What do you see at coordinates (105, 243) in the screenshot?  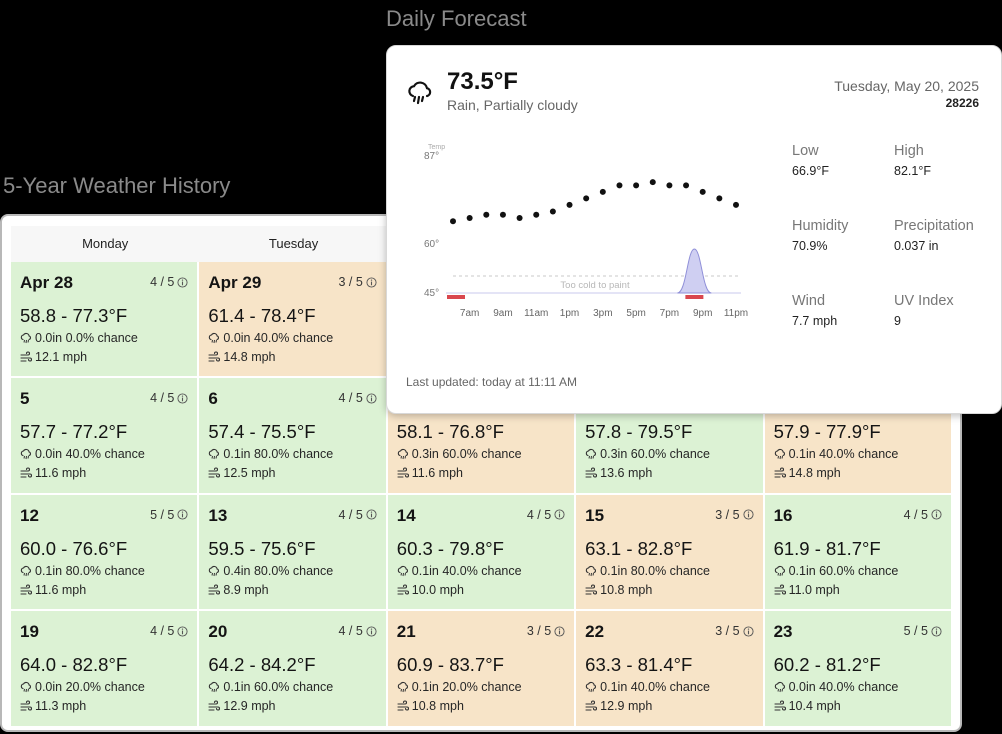 I see `weekday-monday: Monday` at bounding box center [105, 243].